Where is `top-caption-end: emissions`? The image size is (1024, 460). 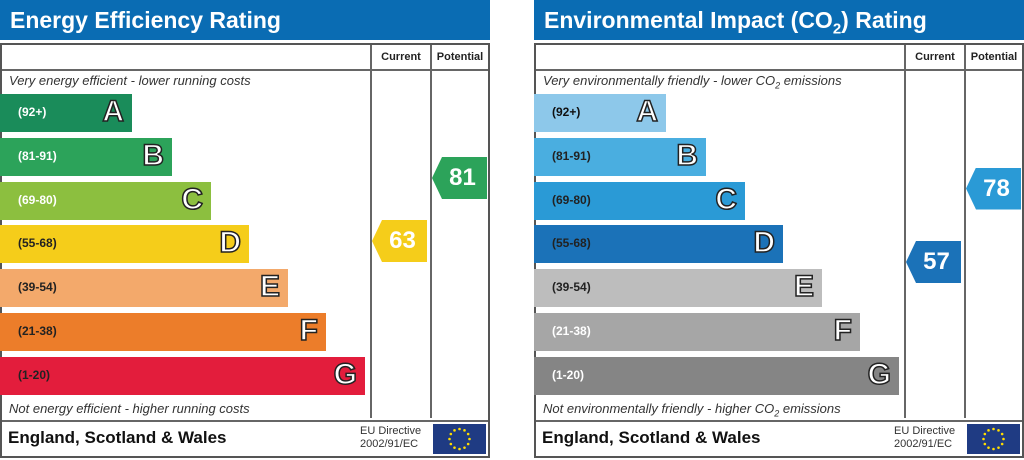 top-caption-end: emissions is located at coordinates (811, 80).